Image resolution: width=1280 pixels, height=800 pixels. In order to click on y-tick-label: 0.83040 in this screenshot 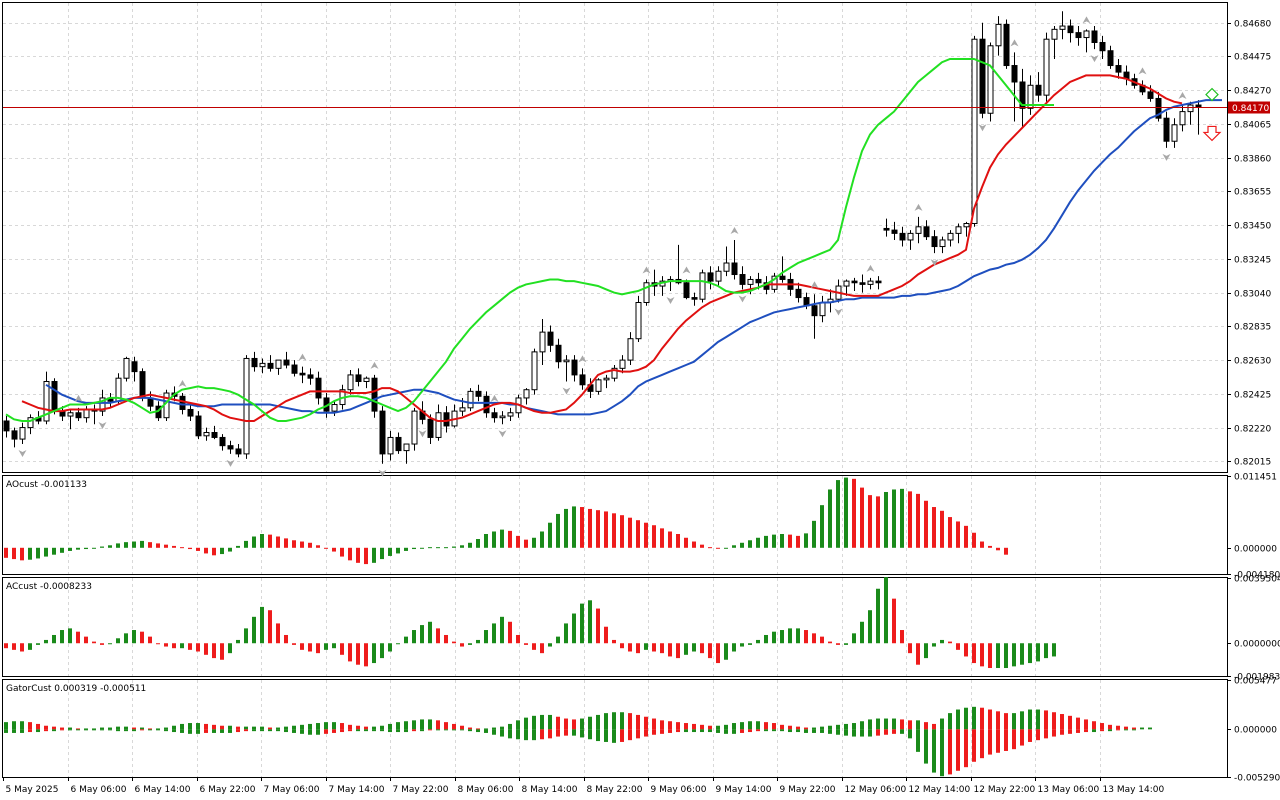, I will do `click(1252, 295)`.